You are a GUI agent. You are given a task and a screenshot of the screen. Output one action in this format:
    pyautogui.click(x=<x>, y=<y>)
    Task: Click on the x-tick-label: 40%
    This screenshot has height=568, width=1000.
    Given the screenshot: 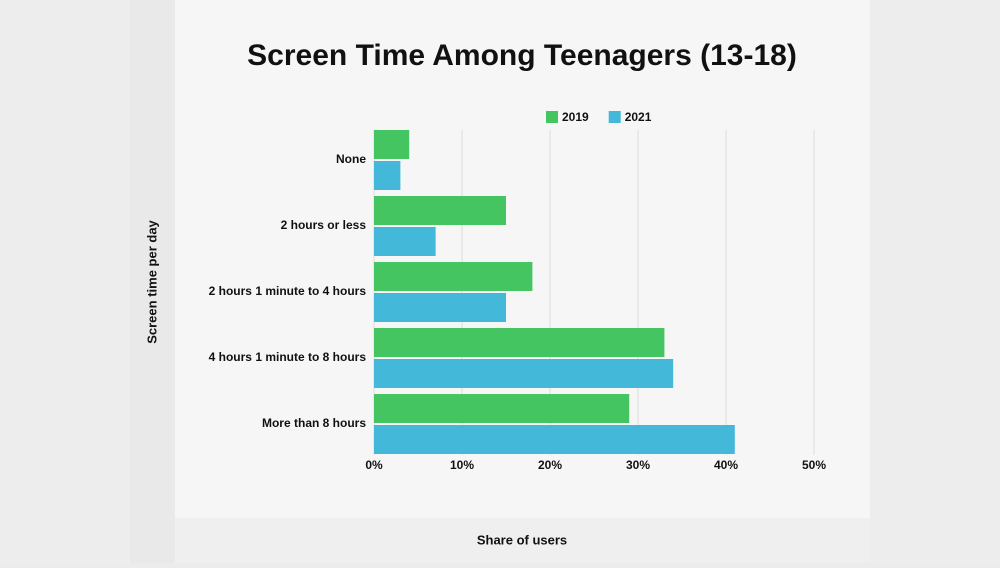 What is the action you would take?
    pyautogui.click(x=726, y=465)
    